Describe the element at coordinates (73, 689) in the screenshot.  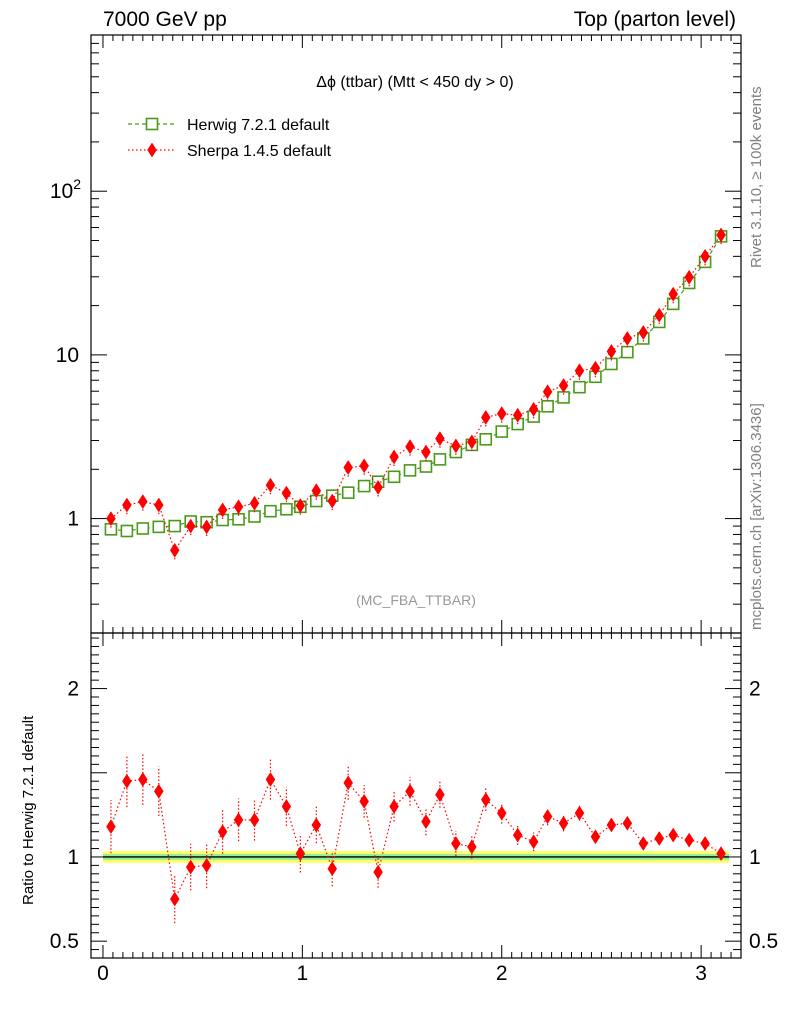
I see `ratio-ytick-label-left: 2` at that location.